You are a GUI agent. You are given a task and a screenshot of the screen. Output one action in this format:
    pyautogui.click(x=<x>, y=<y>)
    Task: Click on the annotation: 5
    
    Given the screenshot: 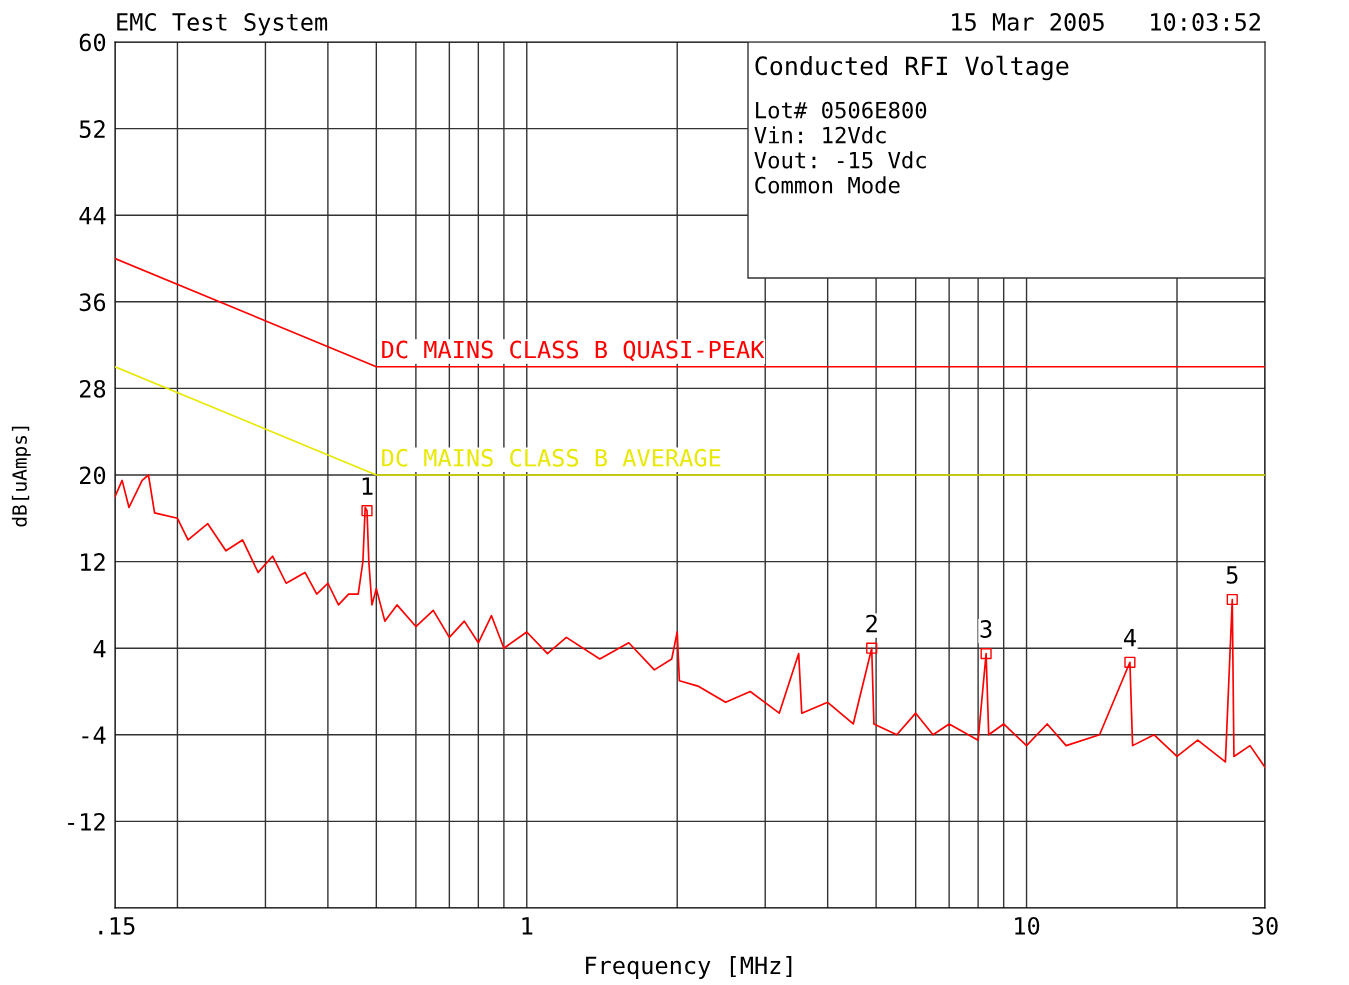 What is the action you would take?
    pyautogui.click(x=1232, y=575)
    